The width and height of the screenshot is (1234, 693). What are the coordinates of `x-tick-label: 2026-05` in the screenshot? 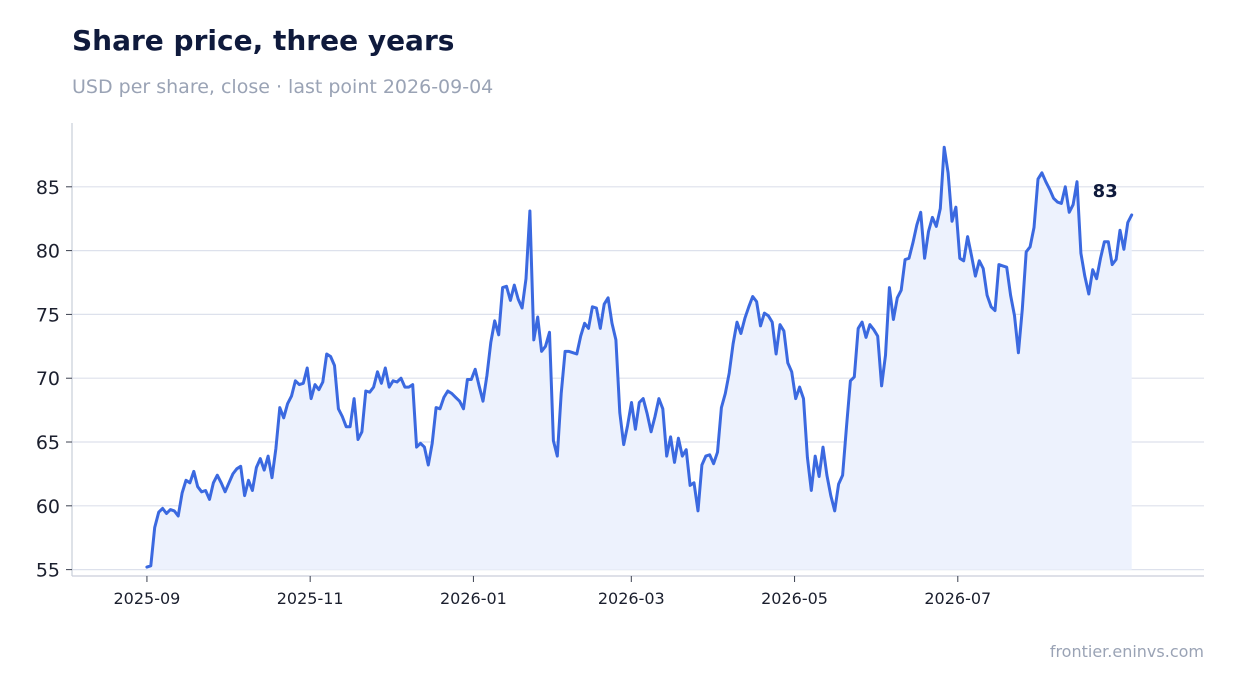 It's located at (794, 598).